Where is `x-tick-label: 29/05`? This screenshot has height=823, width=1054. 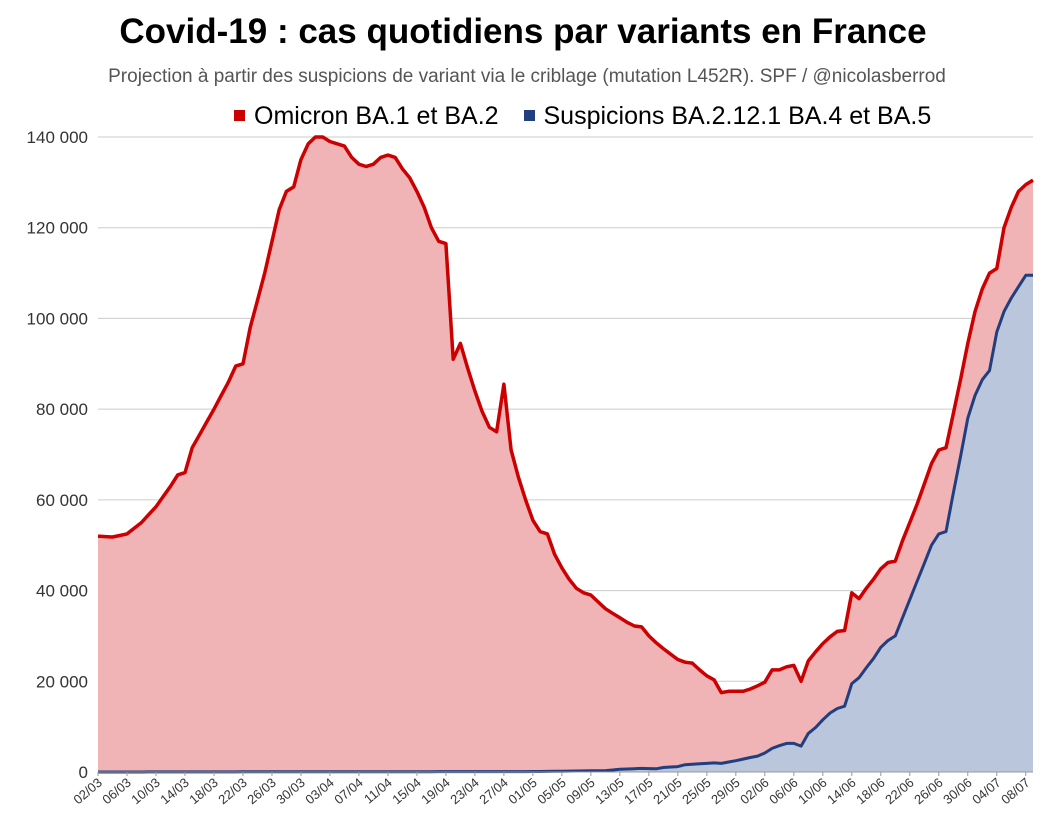 x-tick-label: 29/05 is located at coordinates (725, 791).